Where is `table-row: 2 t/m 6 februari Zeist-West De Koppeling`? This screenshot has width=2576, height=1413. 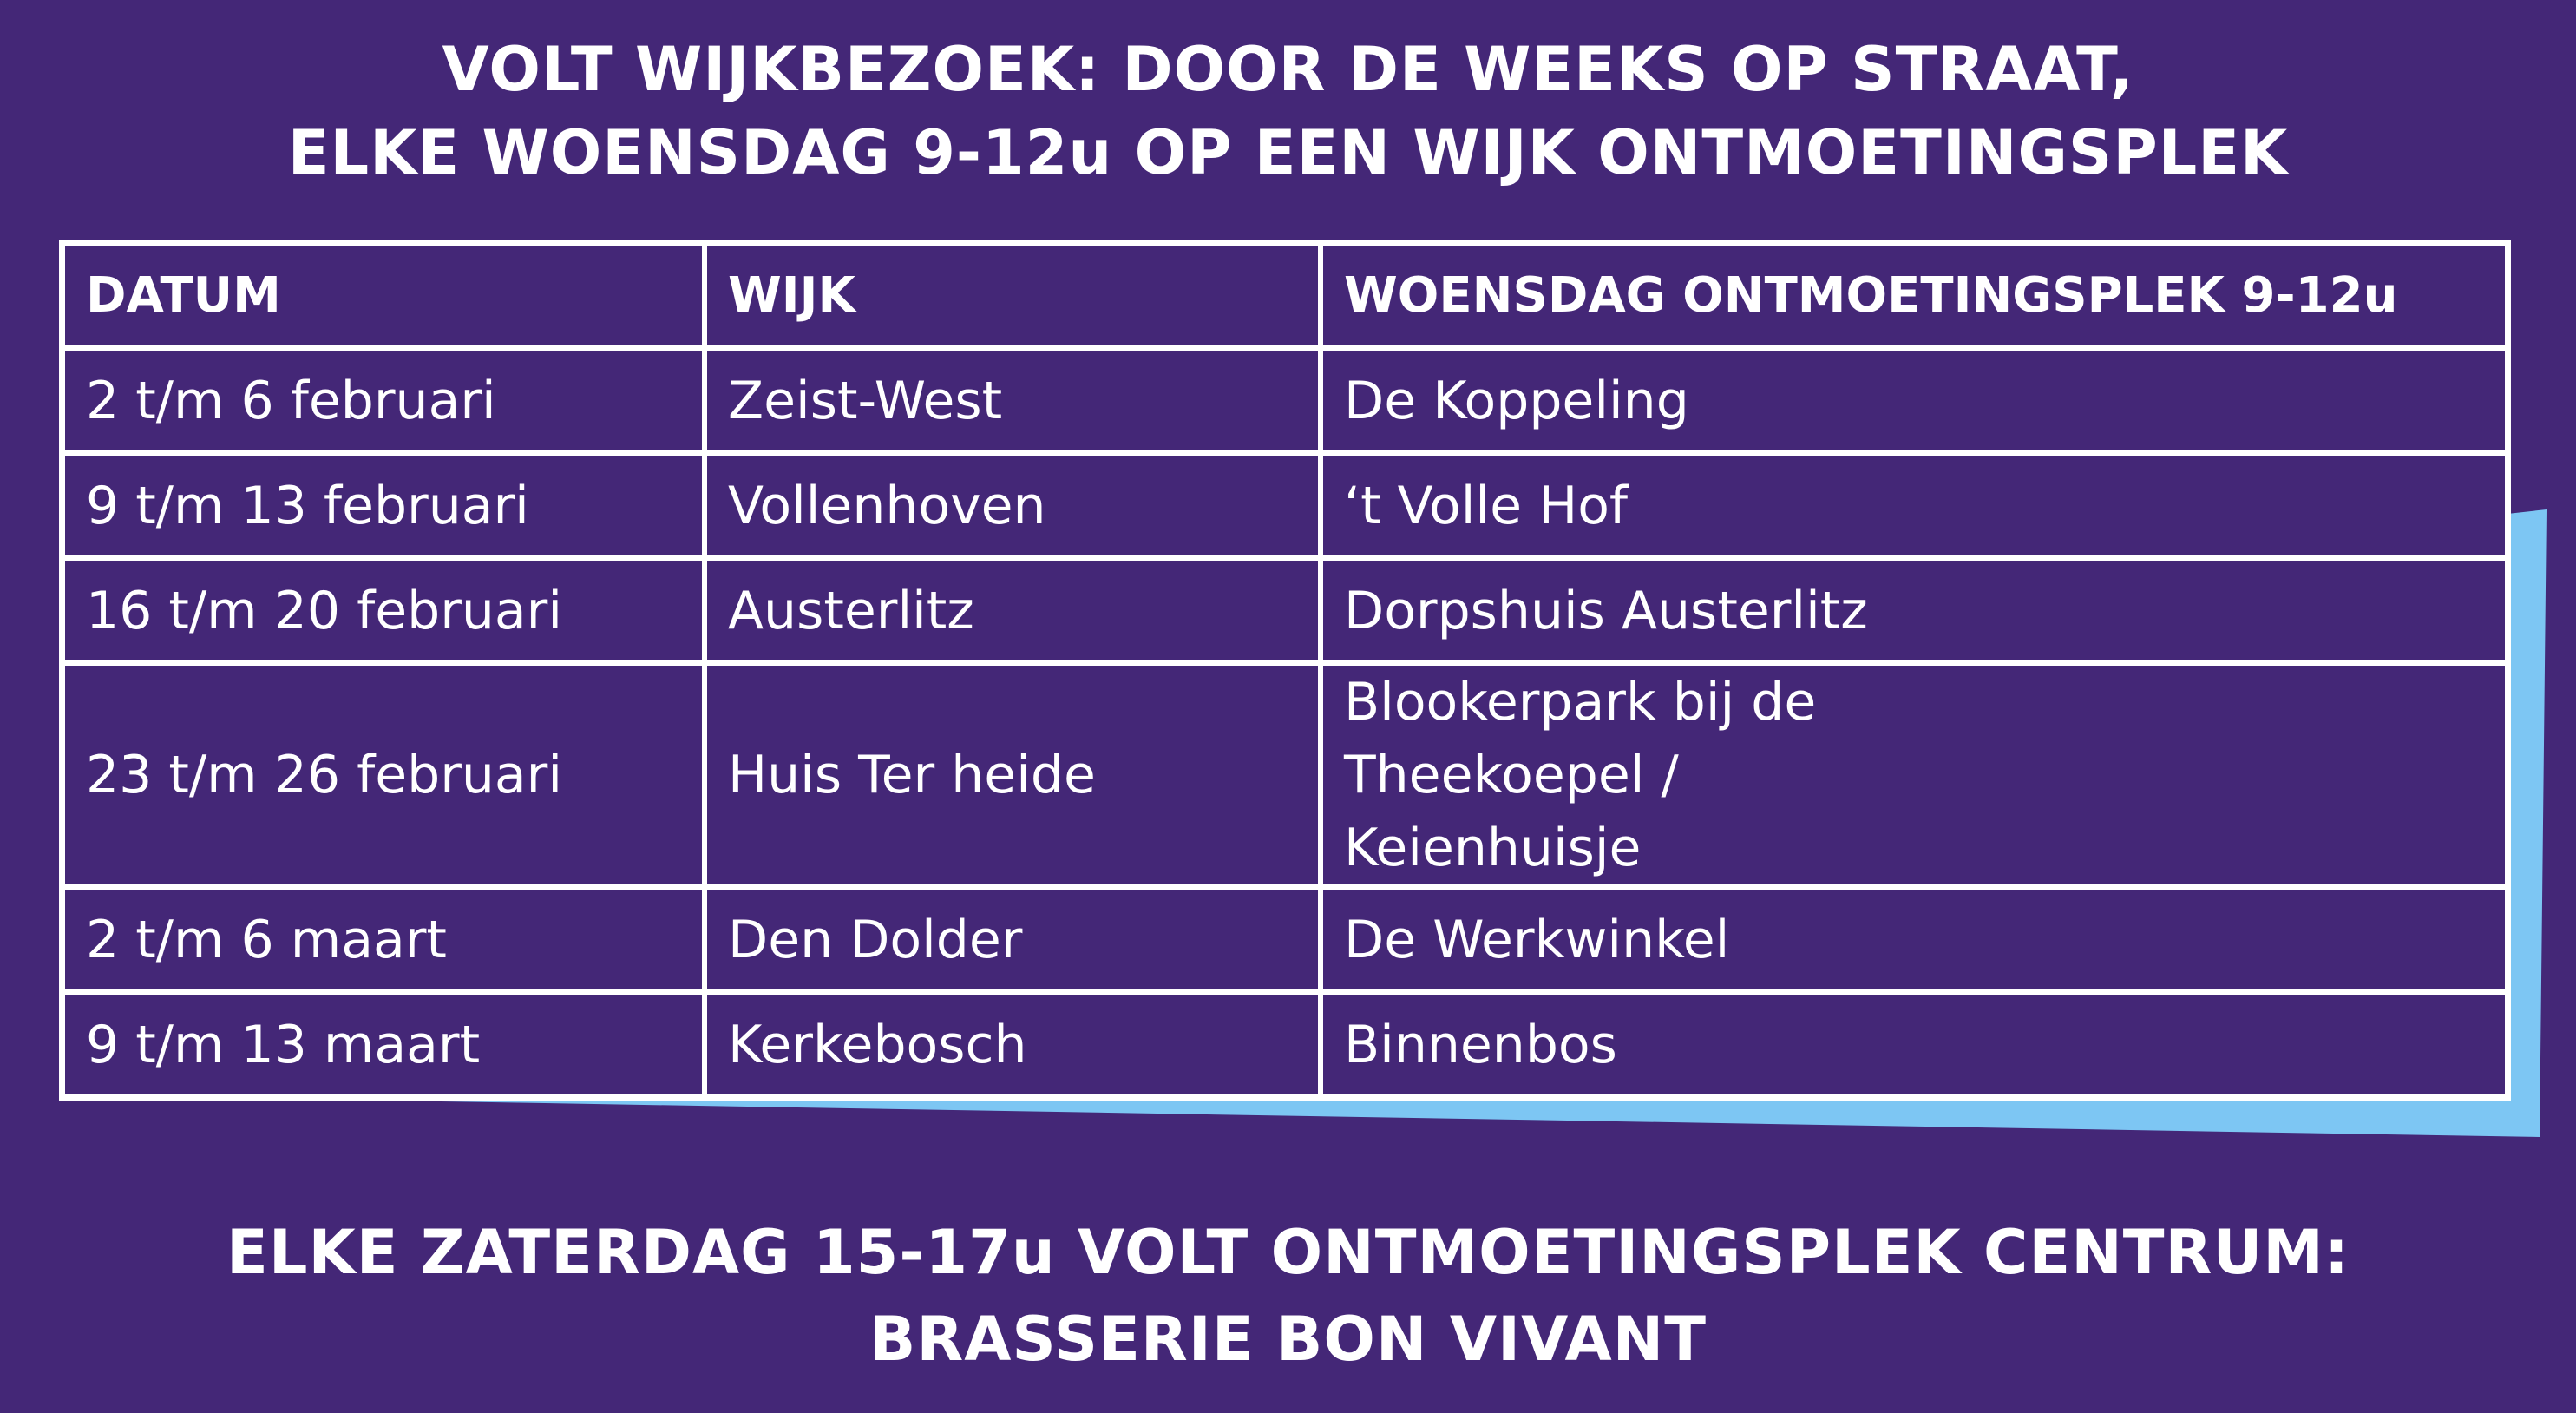
table-row: 2 t/m 6 februari Zeist-West De Koppeling is located at coordinates (1285, 400).